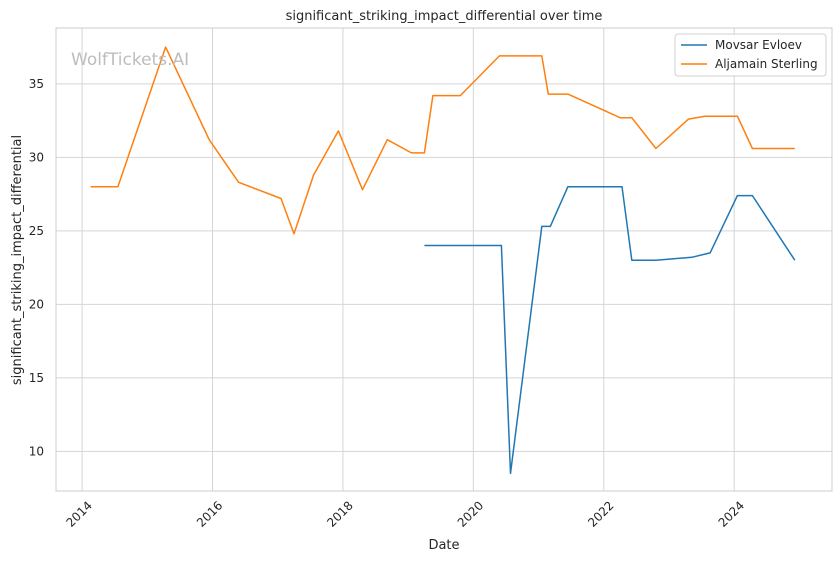 Image resolution: width=840 pixels, height=561 pixels. Describe the element at coordinates (470, 513) in the screenshot. I see `x-tick-label: 2020` at that location.